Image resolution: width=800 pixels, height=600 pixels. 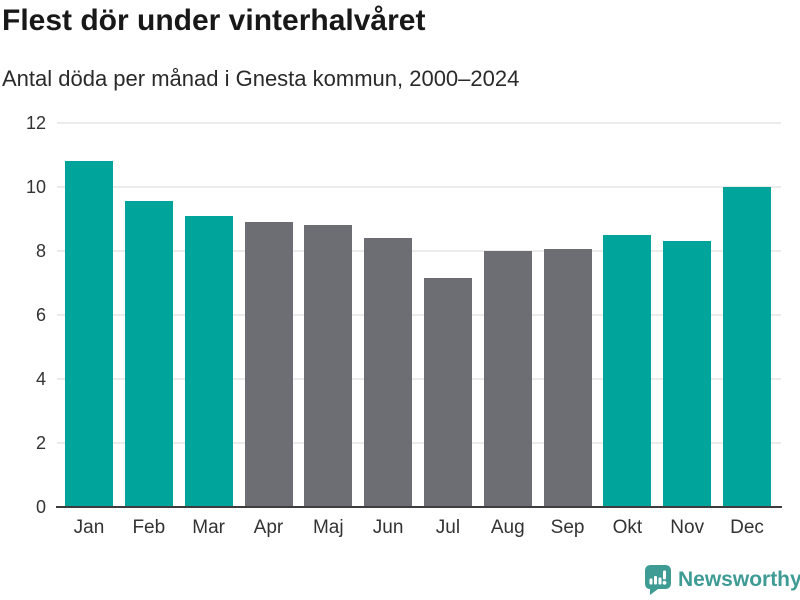 I want to click on newsworthy-speech-bubble-bar-chart-icon, so click(x=658, y=580).